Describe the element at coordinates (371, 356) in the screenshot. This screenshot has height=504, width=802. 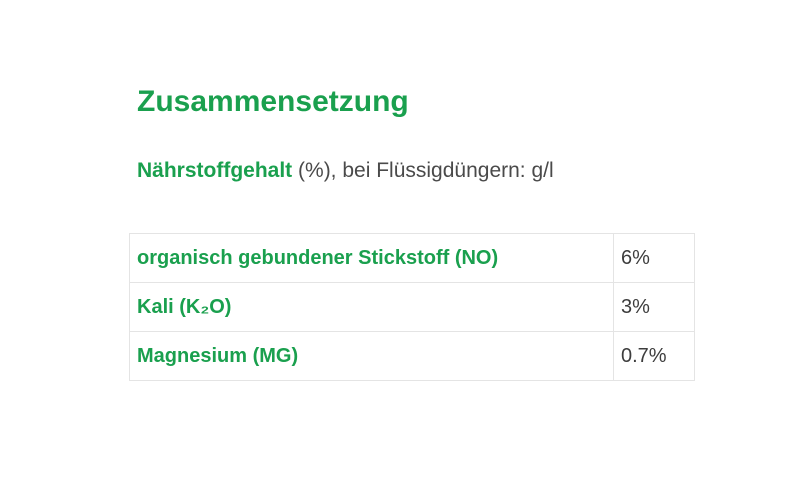
I see `nutrient-label: Magnesium (MG)` at that location.